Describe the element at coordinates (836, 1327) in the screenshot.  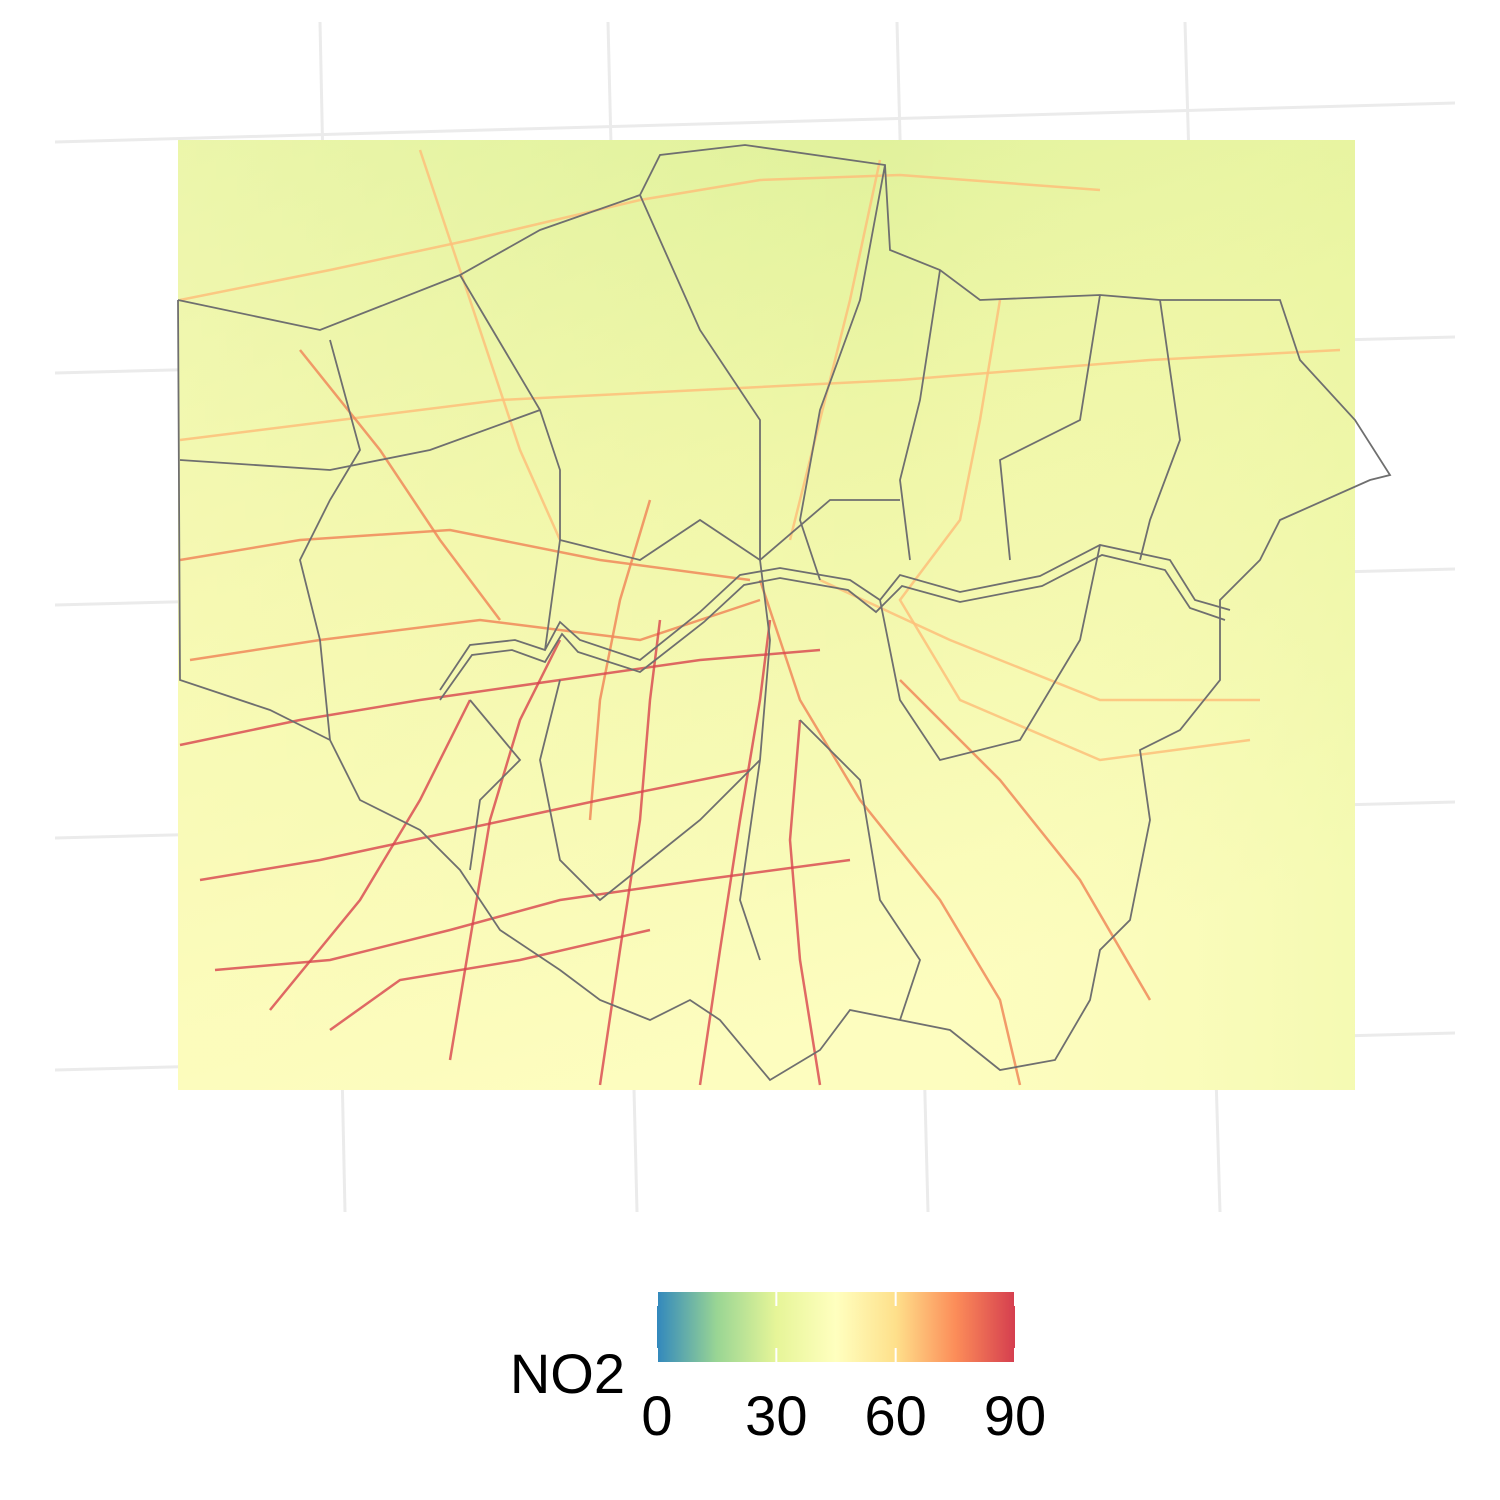
I see `color-bar` at that location.